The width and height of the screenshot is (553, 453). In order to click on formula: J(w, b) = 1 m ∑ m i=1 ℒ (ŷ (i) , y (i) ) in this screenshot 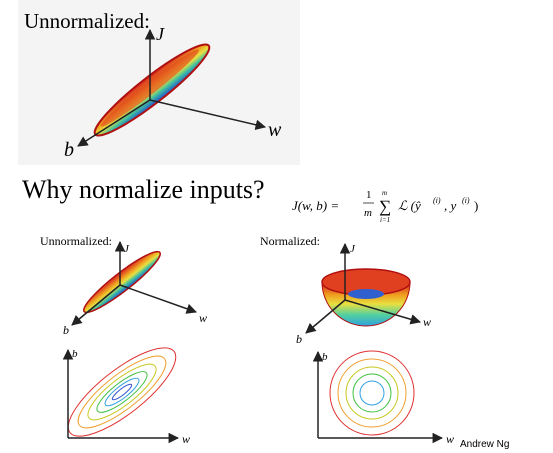, I will do `click(385, 206)`.